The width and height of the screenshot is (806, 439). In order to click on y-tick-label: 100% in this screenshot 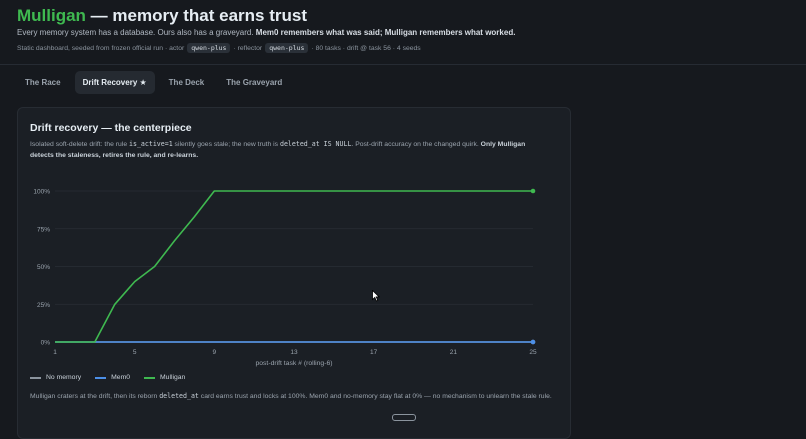, I will do `click(41, 192)`.